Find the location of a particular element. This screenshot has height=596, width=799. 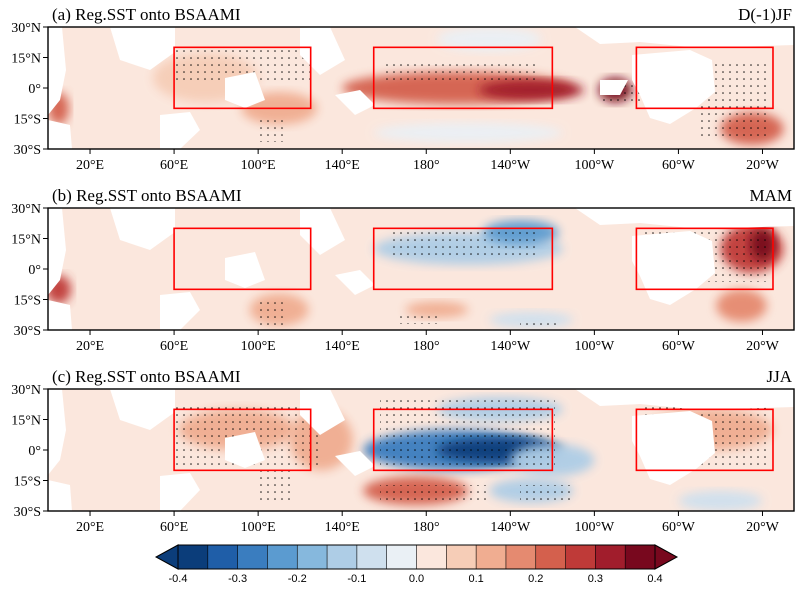

colorbar-frame is located at coordinates (416, 557).